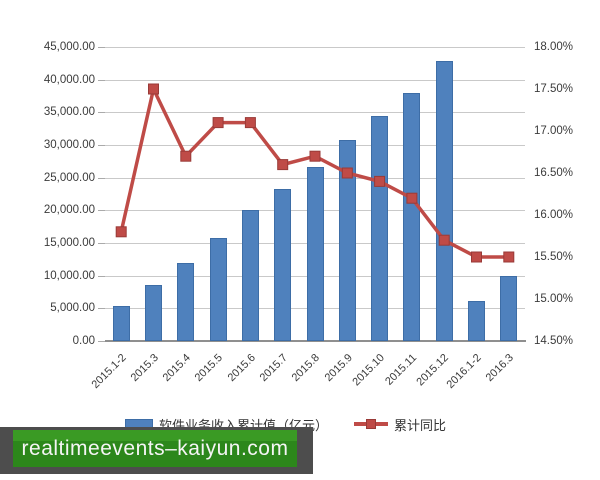  Describe the element at coordinates (69, 112) in the screenshot. I see `left-axis-tick-label: 35,000.00` at that location.